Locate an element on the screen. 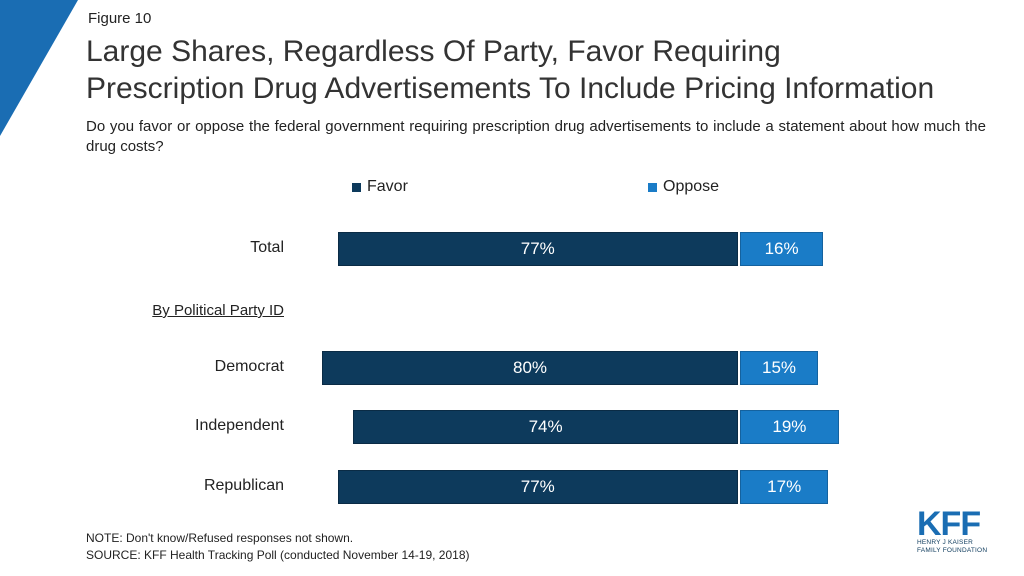  bar-oppose-republican: 17% is located at coordinates (784, 487).